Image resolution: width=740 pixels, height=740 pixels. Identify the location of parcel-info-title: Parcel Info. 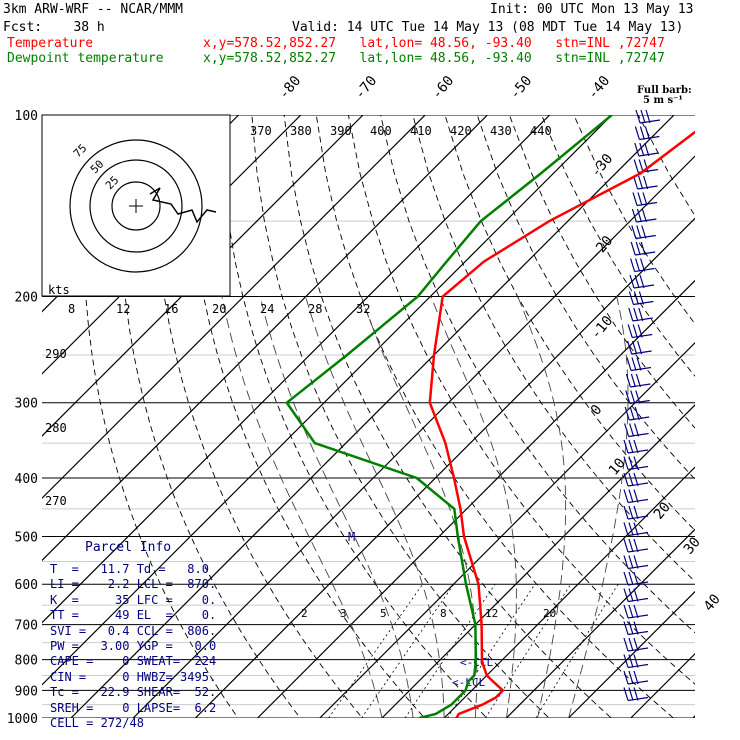
(128, 547).